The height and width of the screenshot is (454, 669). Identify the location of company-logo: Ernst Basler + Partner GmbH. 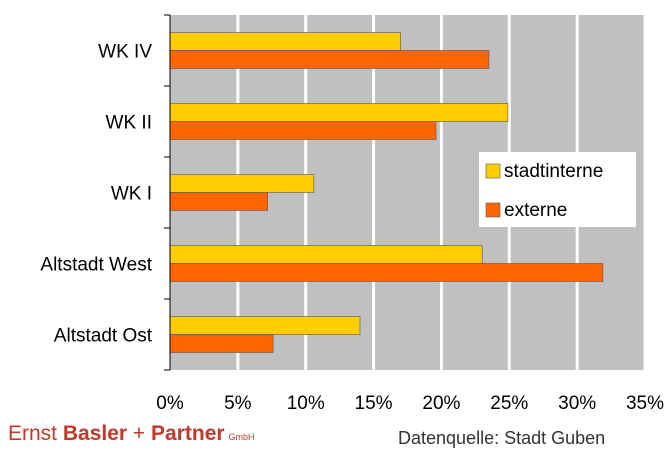
(131, 434).